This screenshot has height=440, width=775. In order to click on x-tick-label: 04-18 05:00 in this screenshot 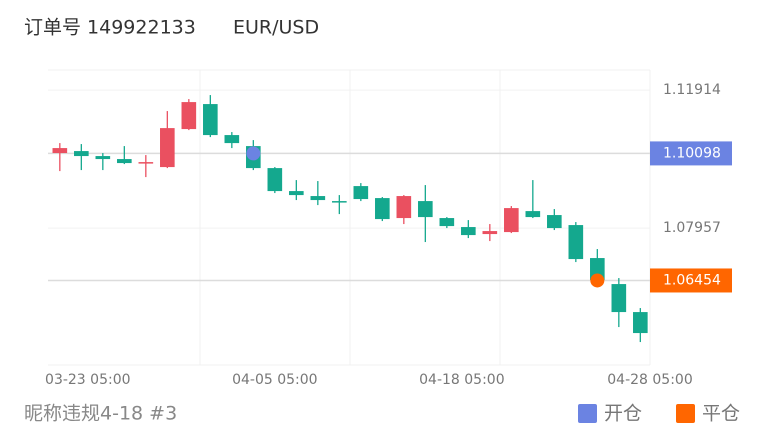, I will do `click(461, 380)`.